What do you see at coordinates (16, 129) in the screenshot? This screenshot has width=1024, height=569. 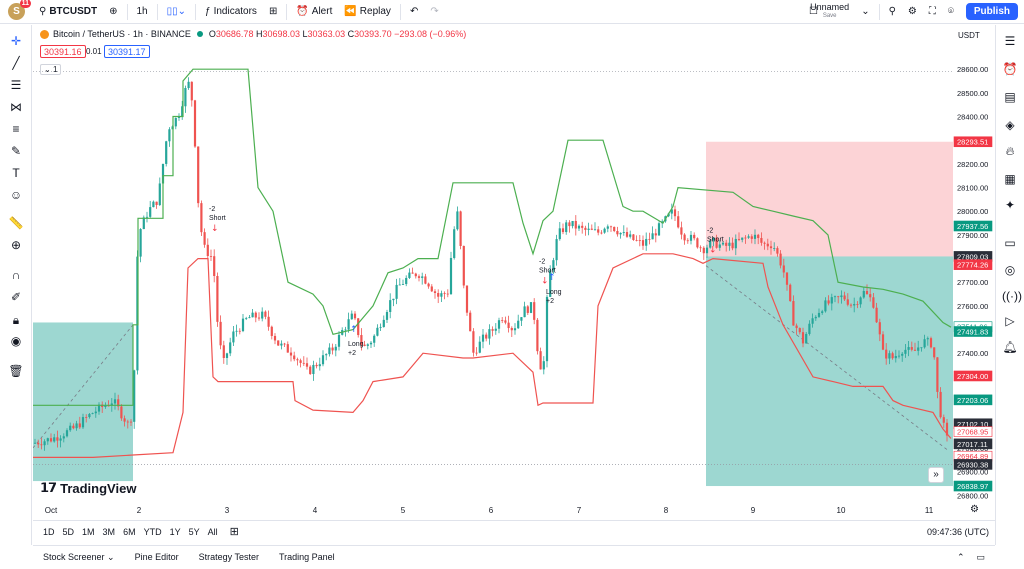 I see `fib-icon: ≡` at bounding box center [16, 129].